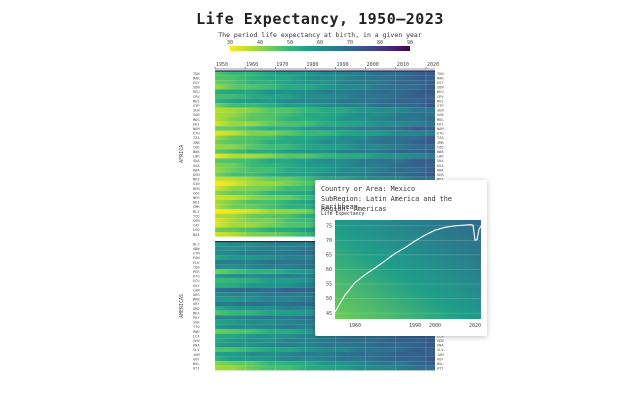 This screenshot has height=400, width=640. Describe the element at coordinates (196, 101) in the screenshot. I see `row-label-left: MUS` at that location.